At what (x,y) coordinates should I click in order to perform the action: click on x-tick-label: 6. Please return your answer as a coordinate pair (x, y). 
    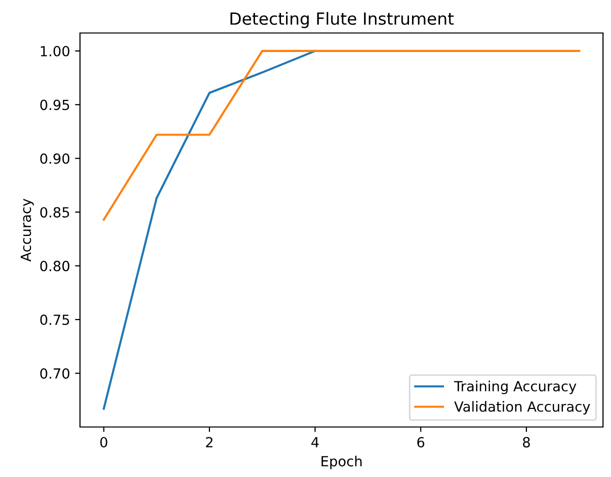
    Looking at the image, I should click on (420, 442).